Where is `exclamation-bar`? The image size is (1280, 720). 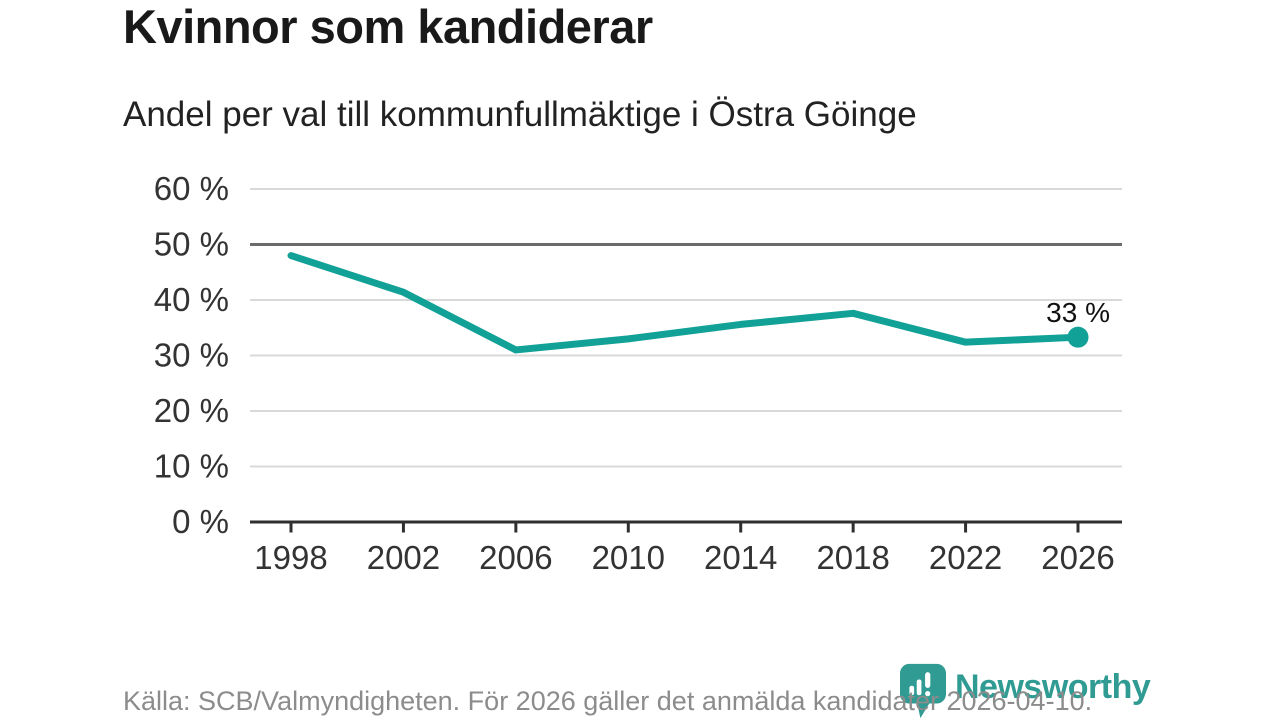 exclamation-bar is located at coordinates (928, 680).